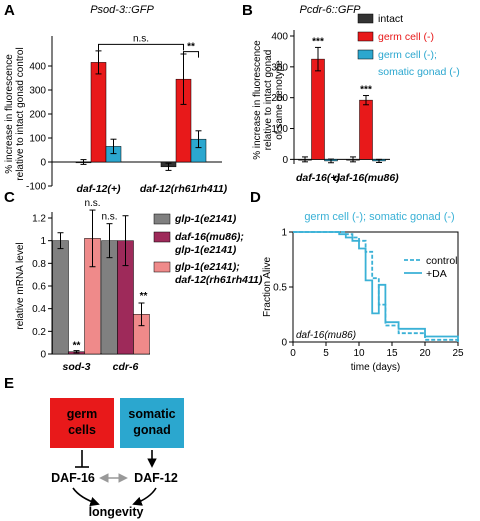  Describe the element at coordinates (280, 288) in the screenshot. I see `y-tick-label: 0.5` at that location.